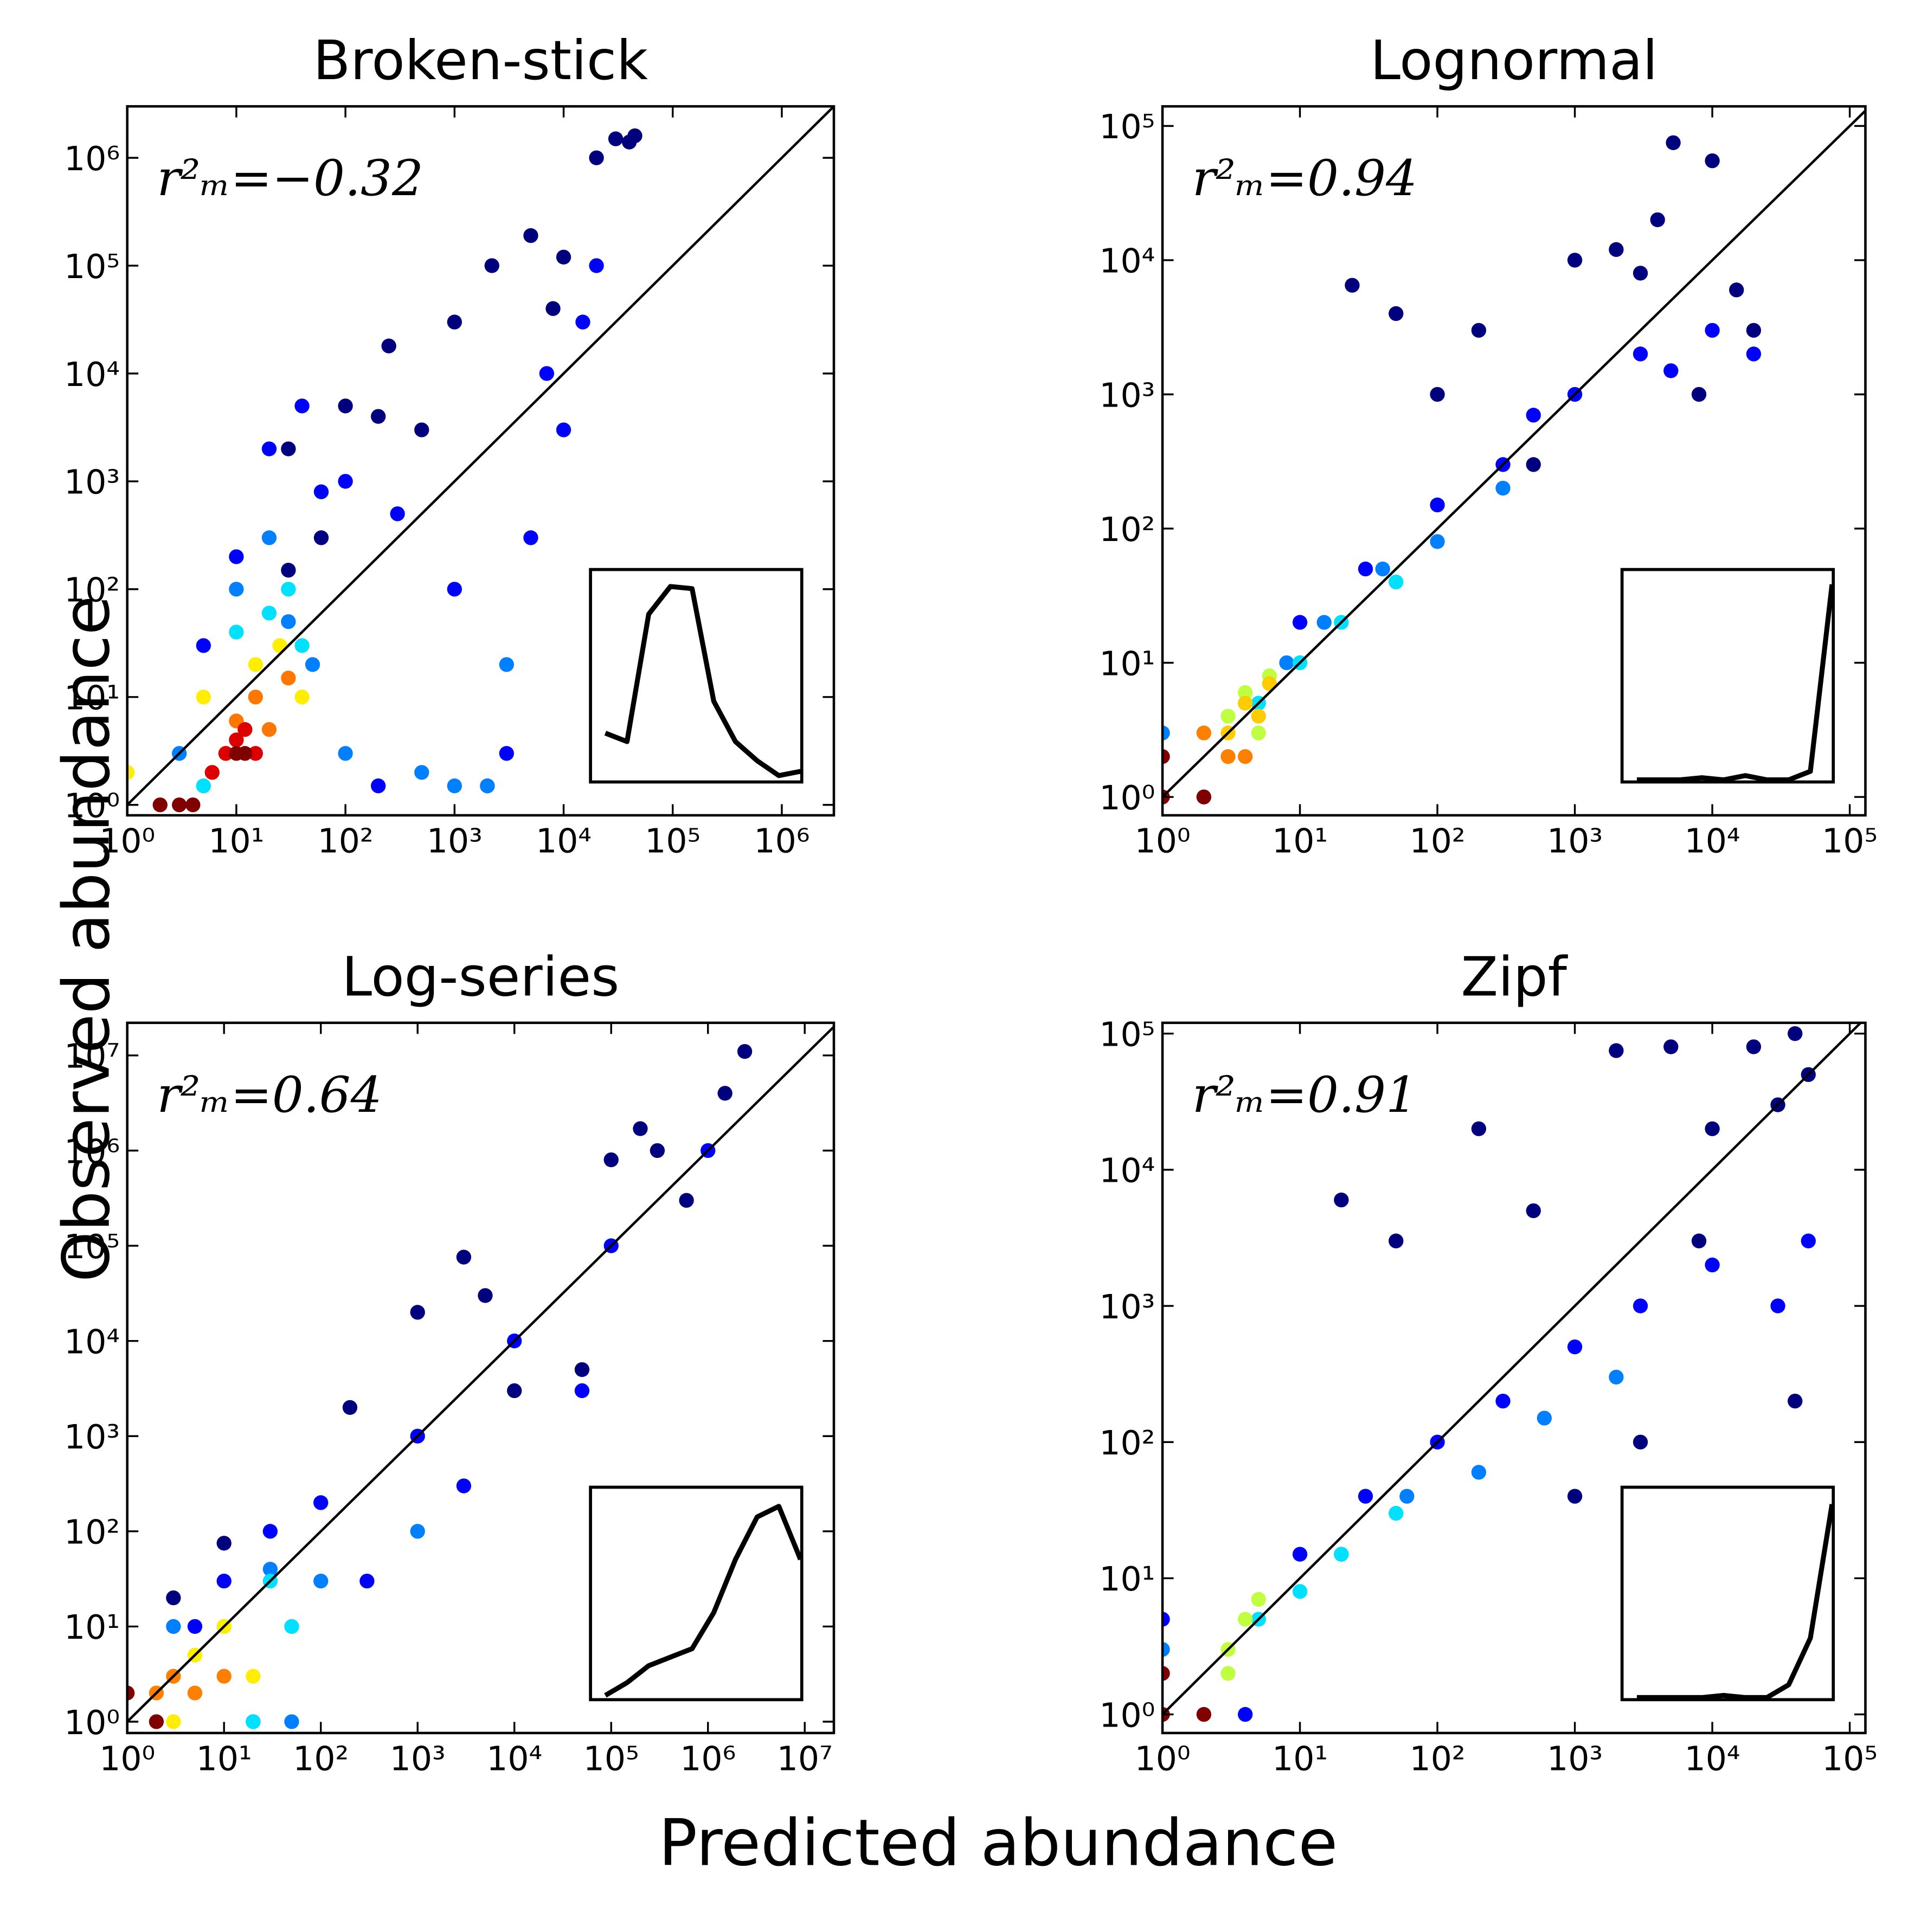  Describe the element at coordinates (1127, 395) in the screenshot. I see `y-tick-label: 10³` at that location.